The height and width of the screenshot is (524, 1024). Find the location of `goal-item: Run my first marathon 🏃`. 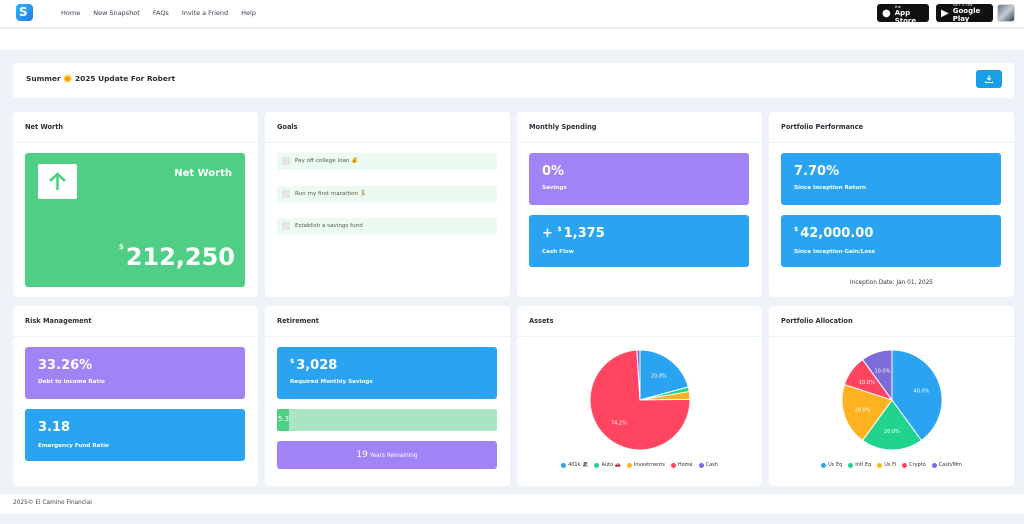

goal-item: Run my first marathon 🏃 is located at coordinates (387, 194).